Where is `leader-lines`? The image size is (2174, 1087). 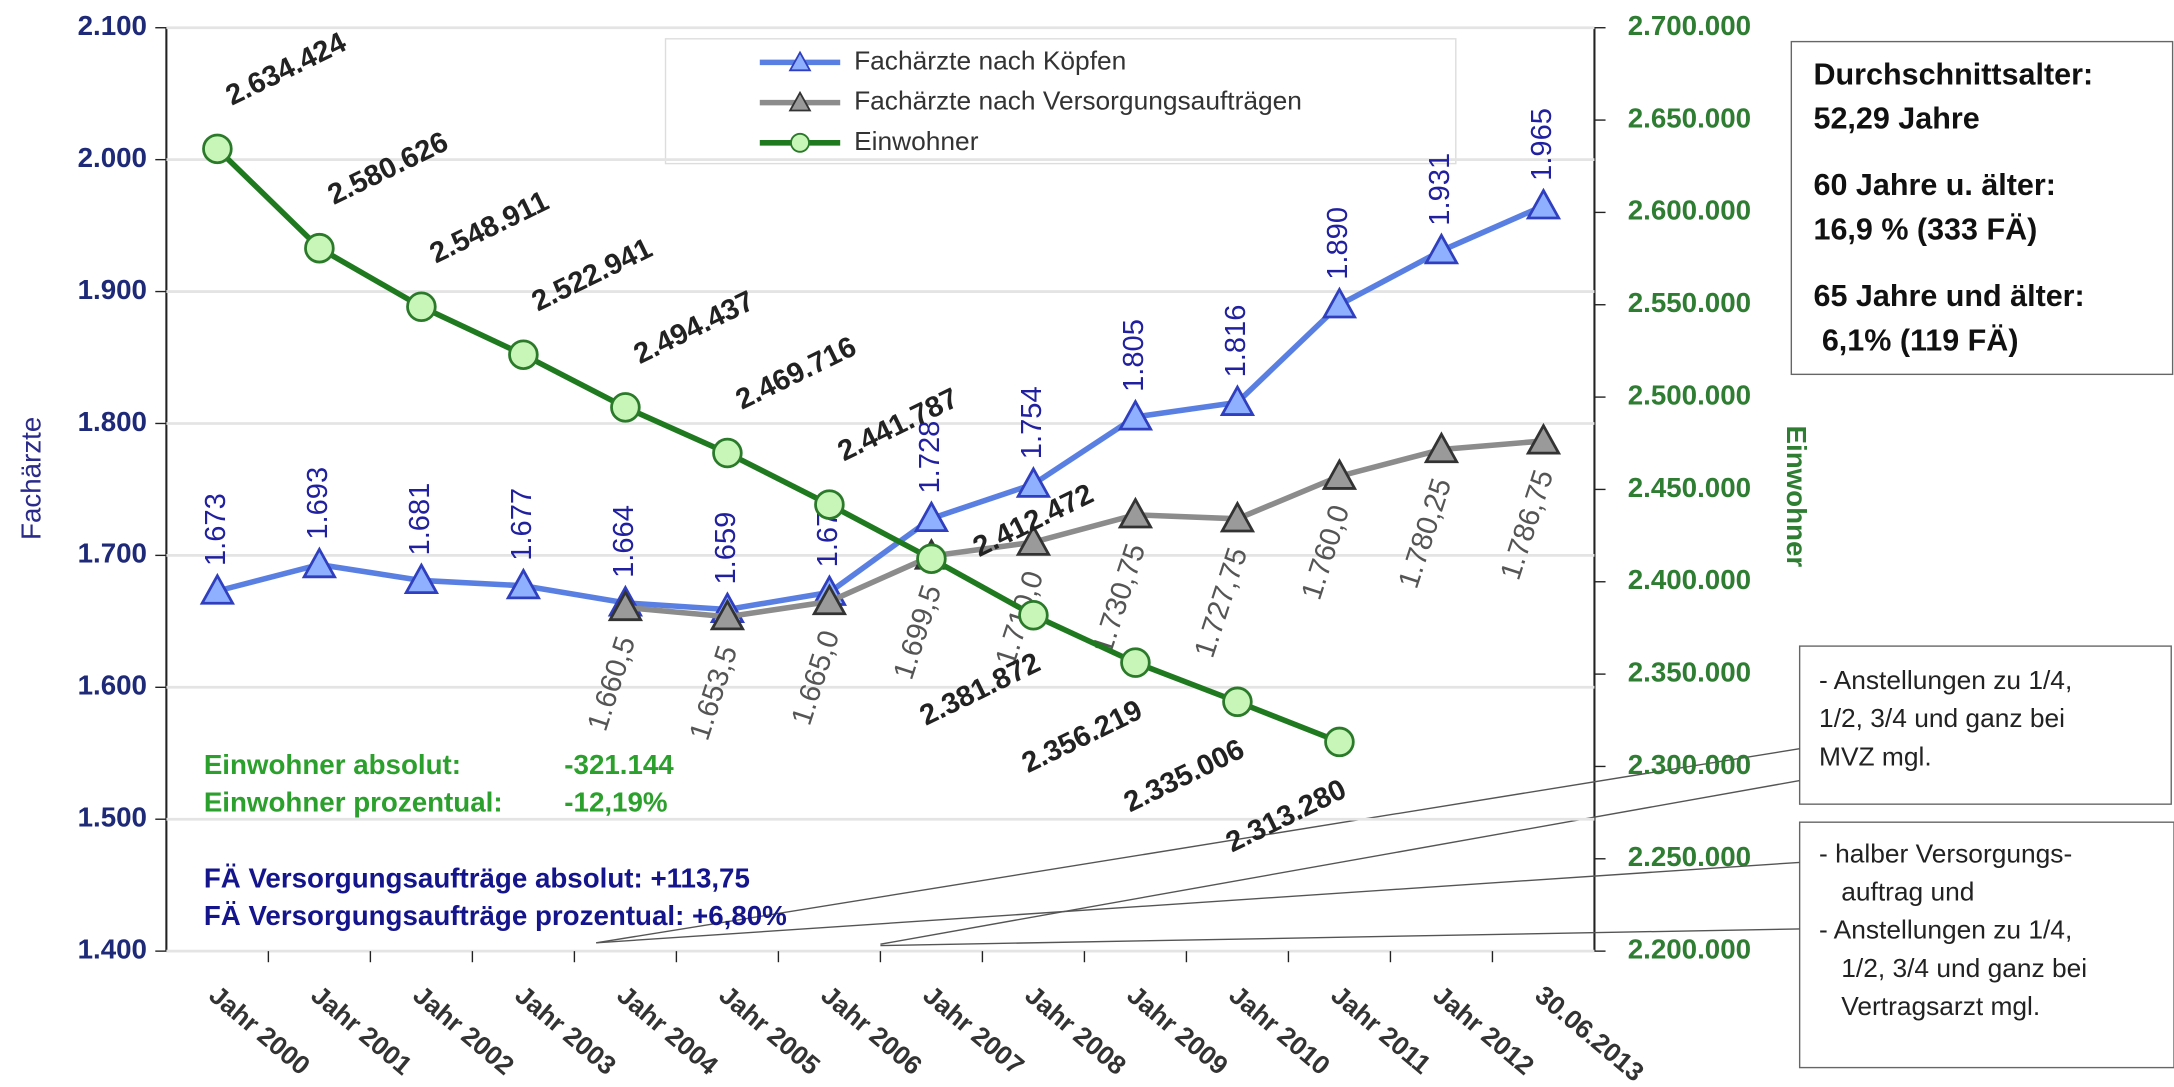
leader-lines is located at coordinates (1198, 847).